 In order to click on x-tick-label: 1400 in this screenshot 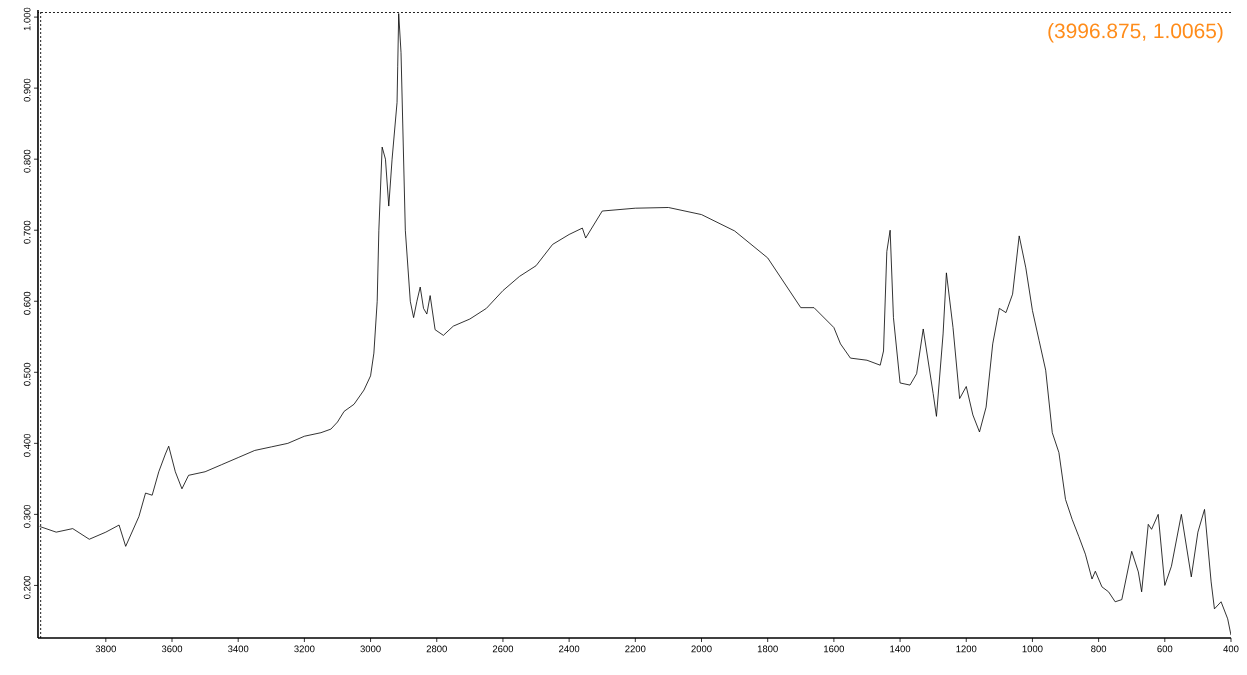, I will do `click(900, 649)`.